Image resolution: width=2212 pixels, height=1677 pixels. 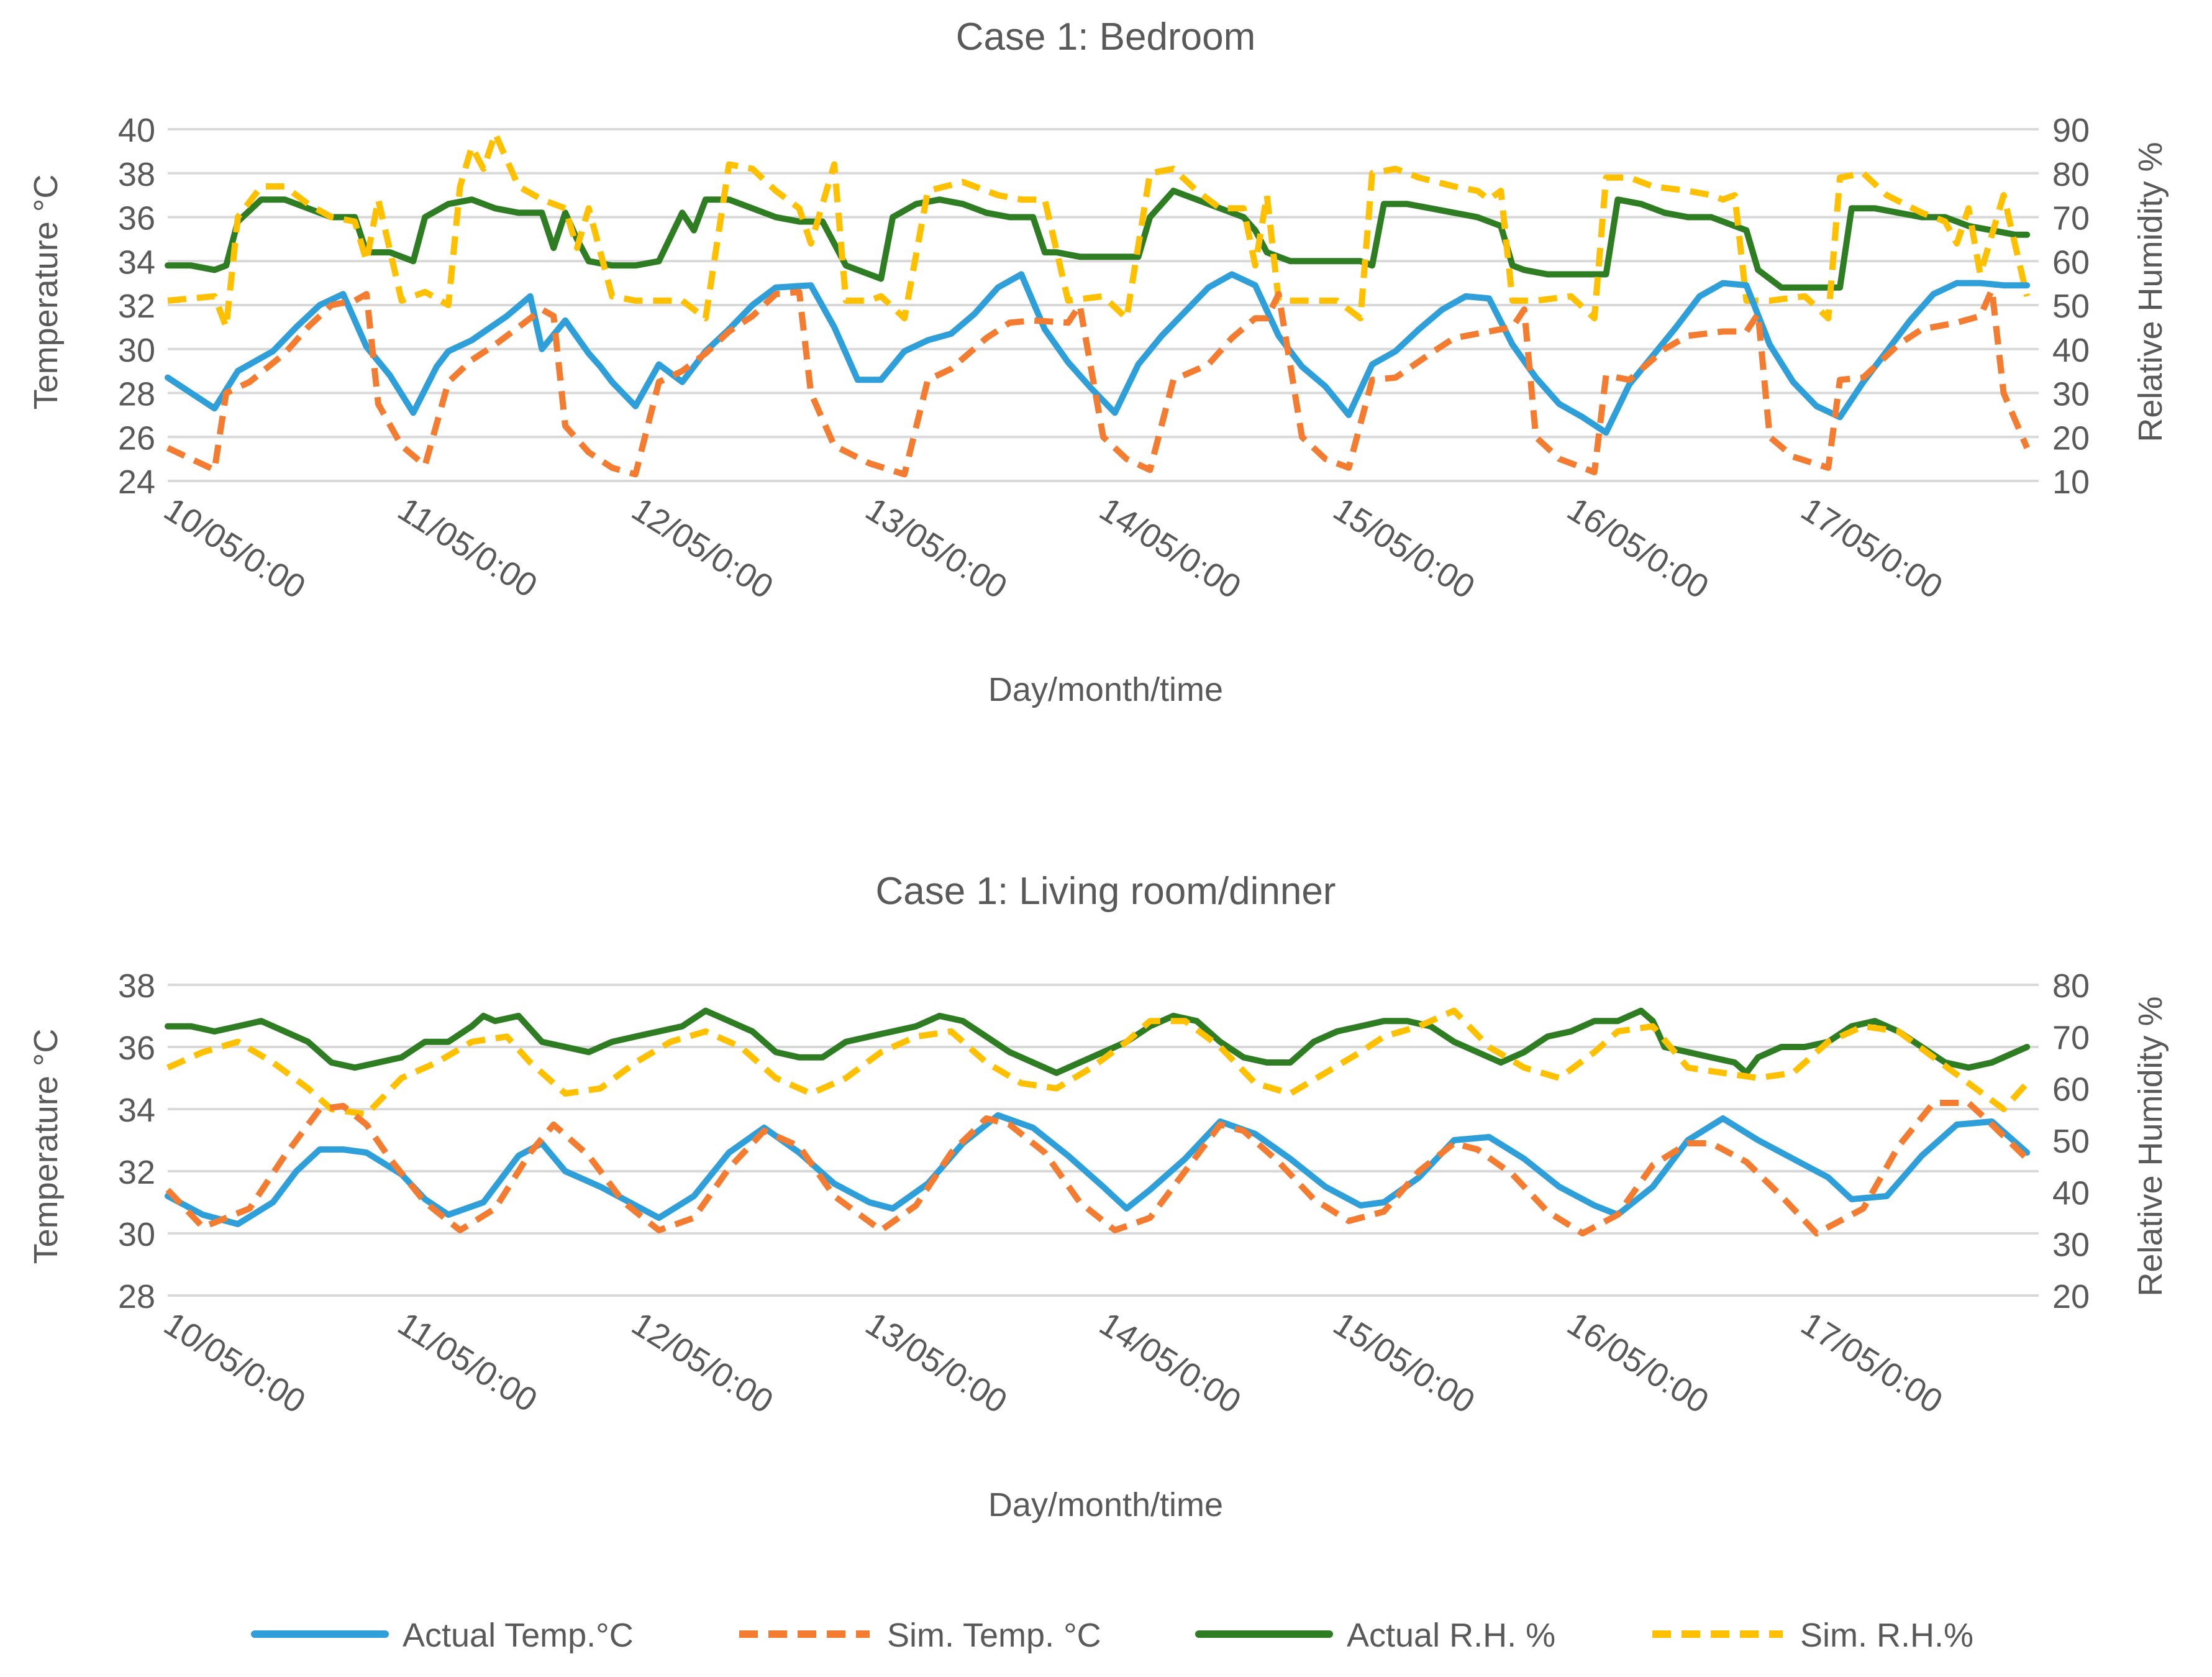 I want to click on legend-label: Sim. R.H.%, so click(x=1886, y=1635).